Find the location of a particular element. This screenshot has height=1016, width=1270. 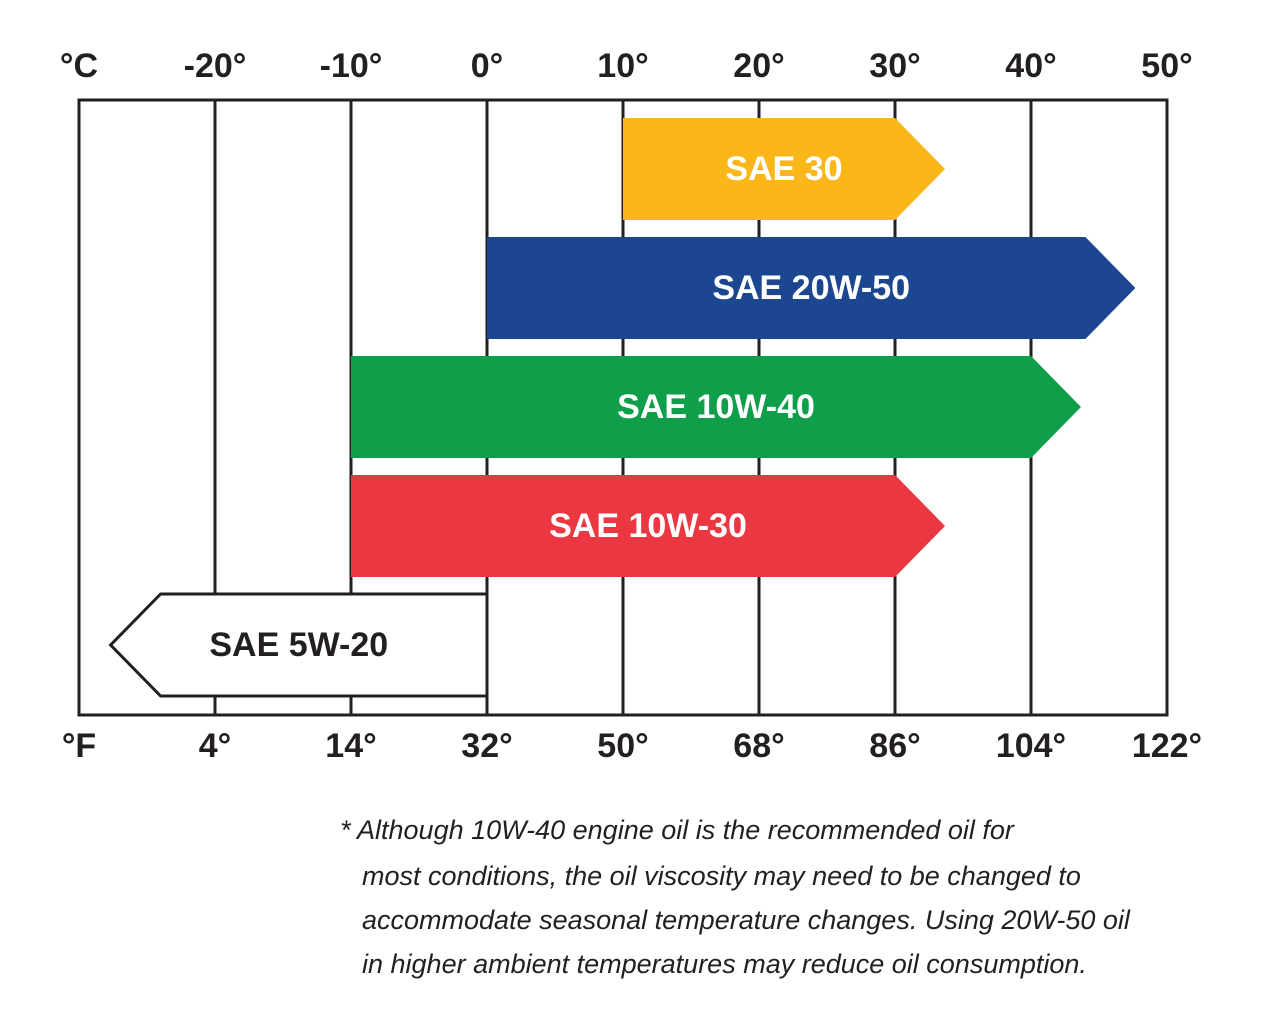

x2-tick-label: °F is located at coordinates (79, 746).